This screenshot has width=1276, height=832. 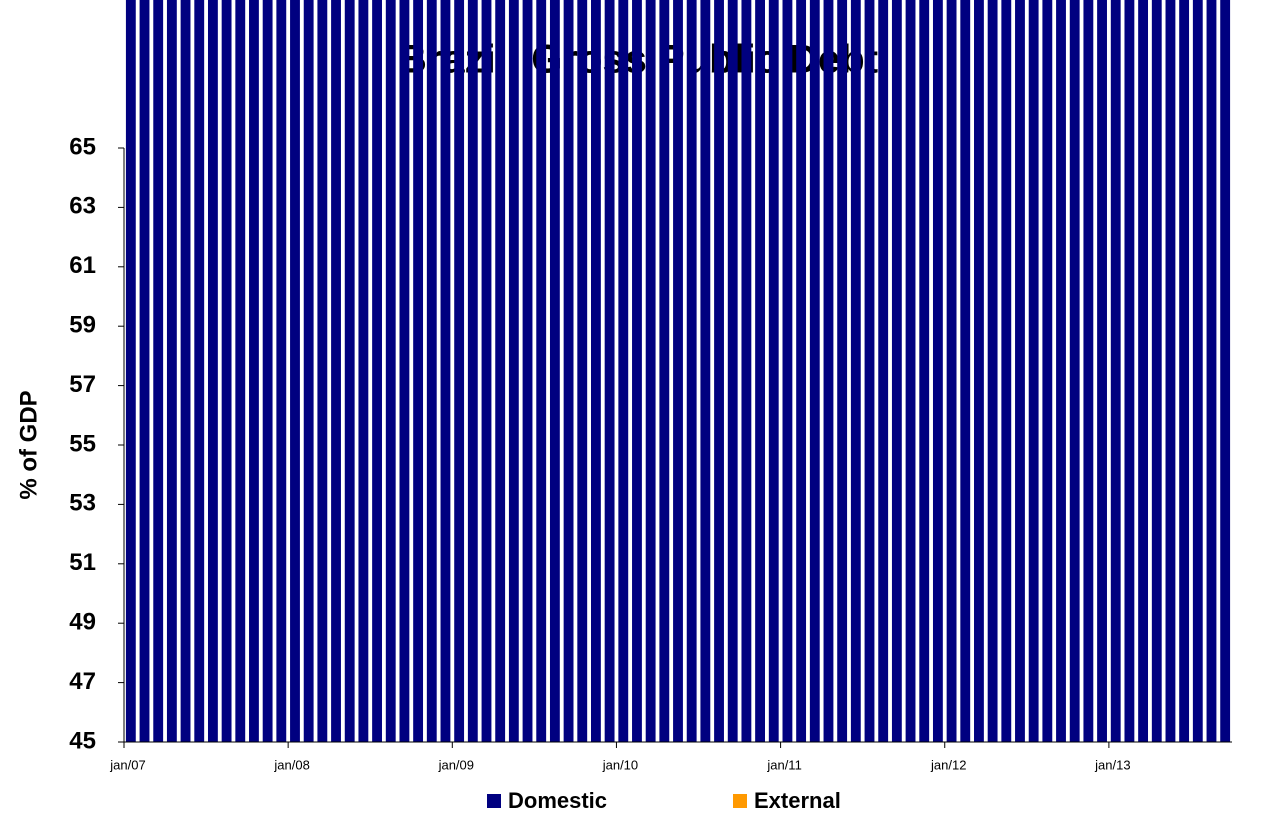 What do you see at coordinates (456, 764) in the screenshot?
I see `x-tick-label: jan/09` at bounding box center [456, 764].